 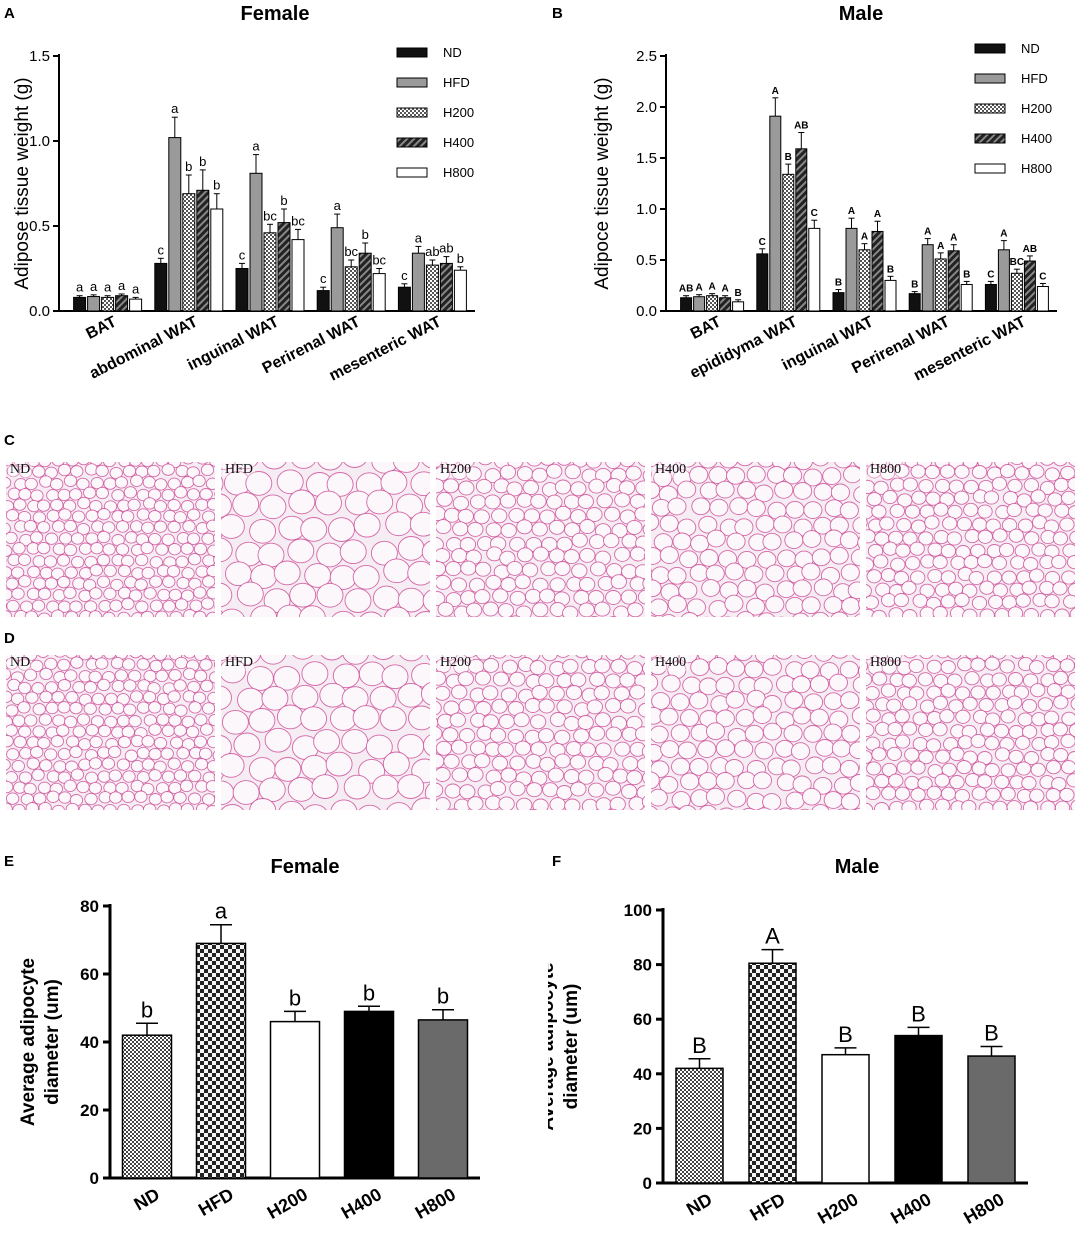 What do you see at coordinates (762, 242) in the screenshot?
I see `significance-label: C` at bounding box center [762, 242].